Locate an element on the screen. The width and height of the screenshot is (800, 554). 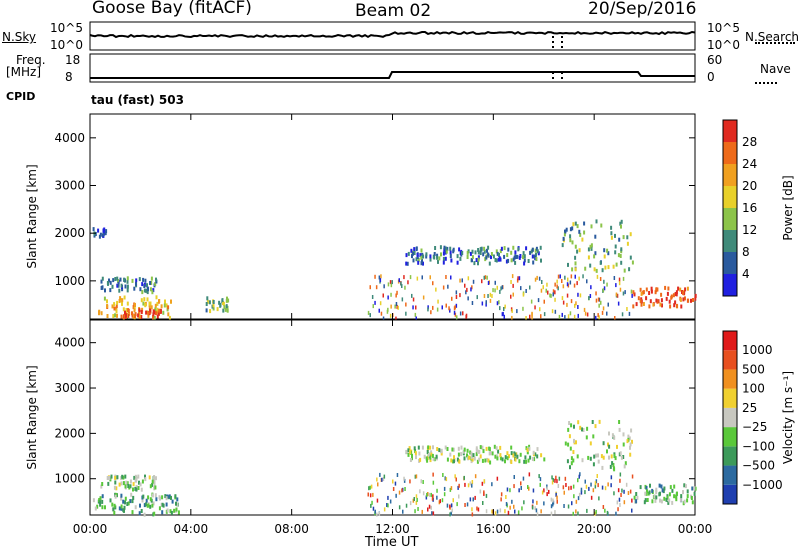
freq-tick-top: 18 is located at coordinates (73, 60).